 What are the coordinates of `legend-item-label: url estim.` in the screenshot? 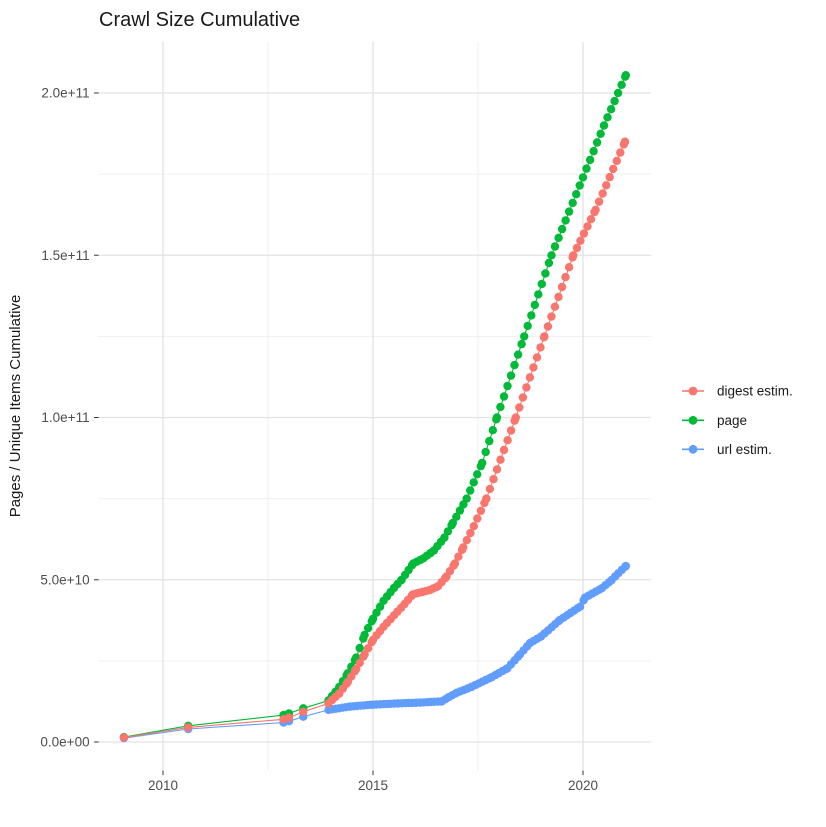 It's located at (744, 449).